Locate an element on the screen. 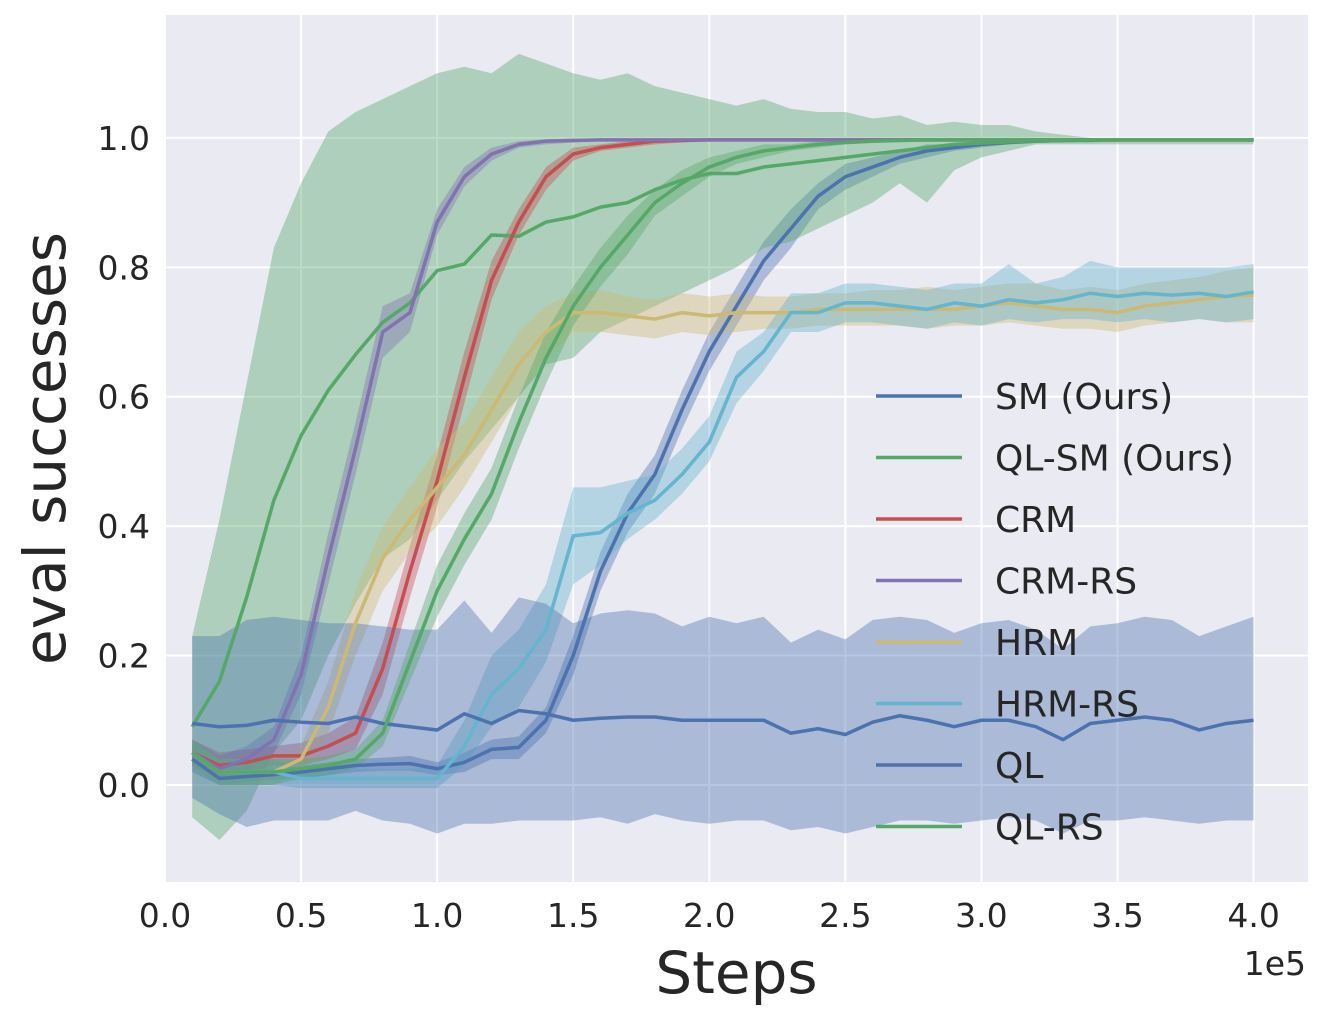  line-ql is located at coordinates (723, 725).